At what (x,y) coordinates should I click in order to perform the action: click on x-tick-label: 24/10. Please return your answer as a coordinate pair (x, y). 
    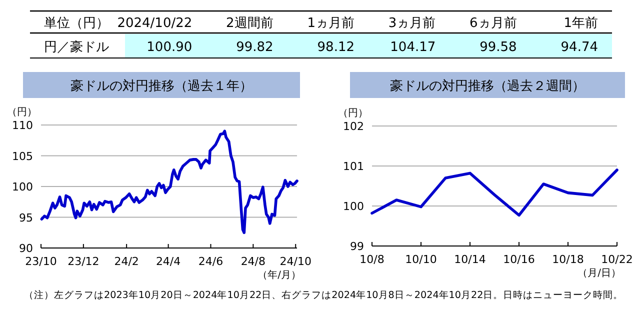
    Looking at the image, I should click on (296, 261).